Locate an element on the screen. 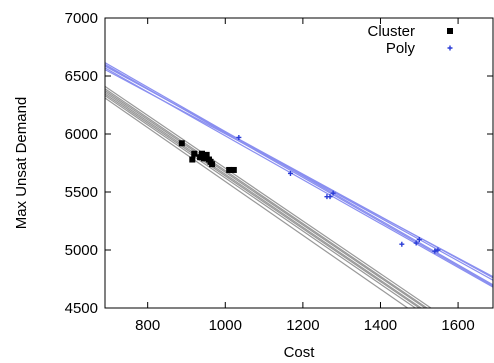  y-tick-label-5000: 5000 is located at coordinates (81, 250).